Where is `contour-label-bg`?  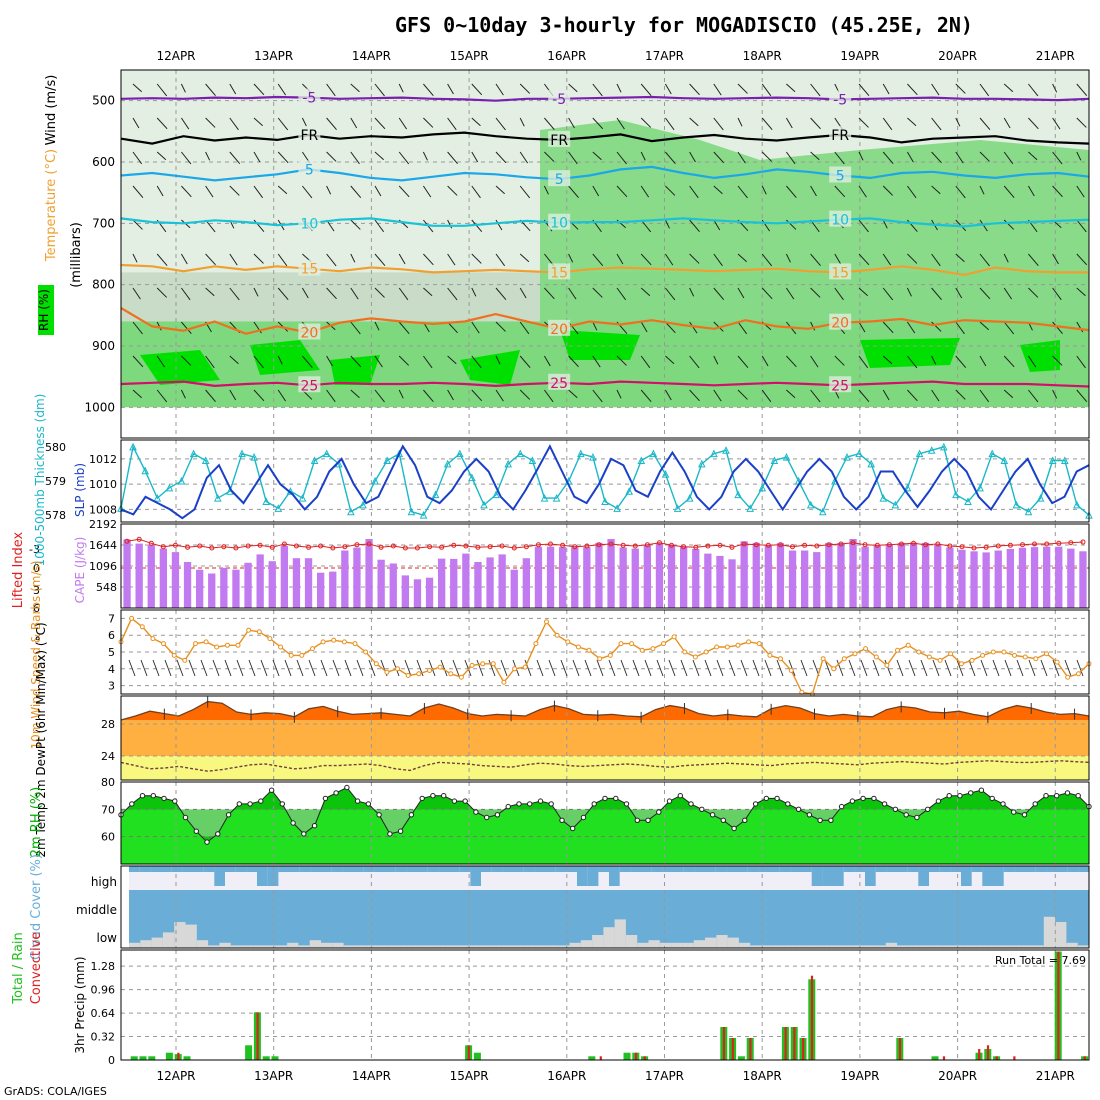
contour-label-bg is located at coordinates (309, 168).